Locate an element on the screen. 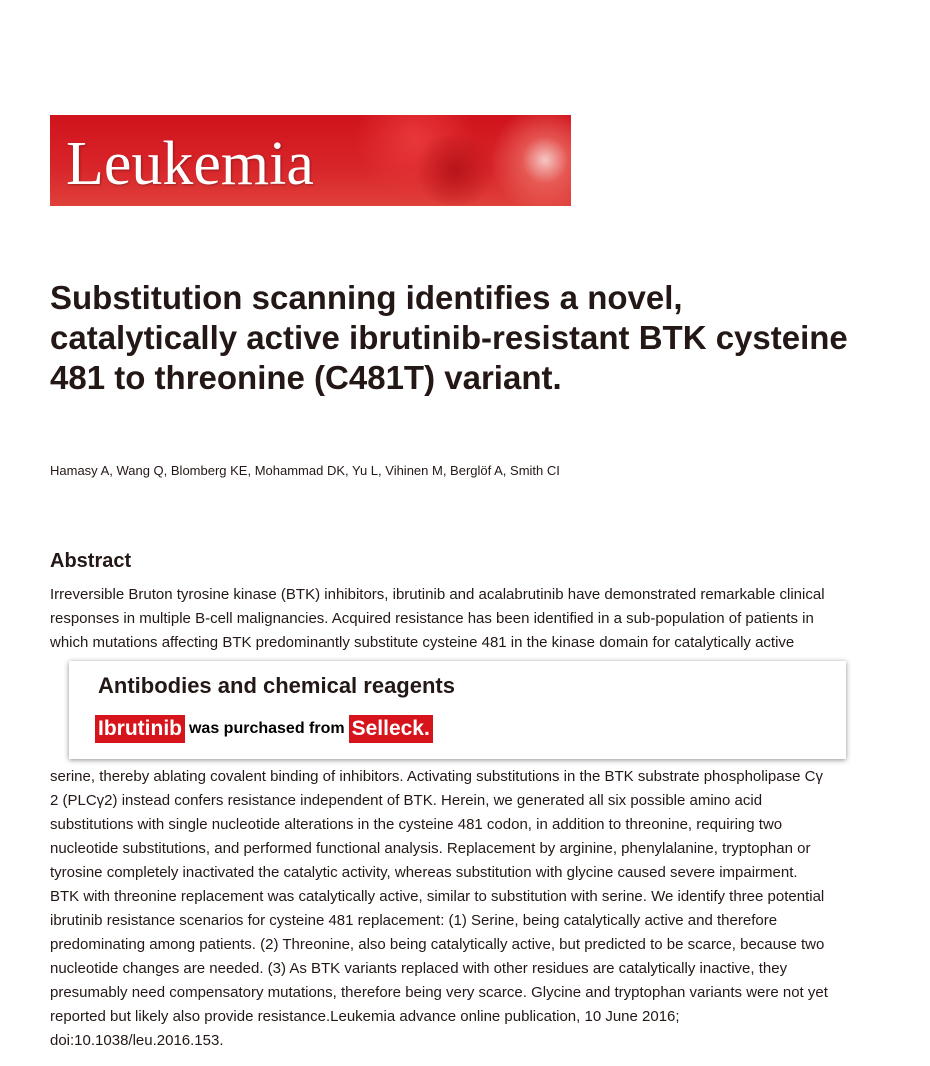 The height and width of the screenshot is (1066, 930). callout-text: was purchased from is located at coordinates (266, 728).